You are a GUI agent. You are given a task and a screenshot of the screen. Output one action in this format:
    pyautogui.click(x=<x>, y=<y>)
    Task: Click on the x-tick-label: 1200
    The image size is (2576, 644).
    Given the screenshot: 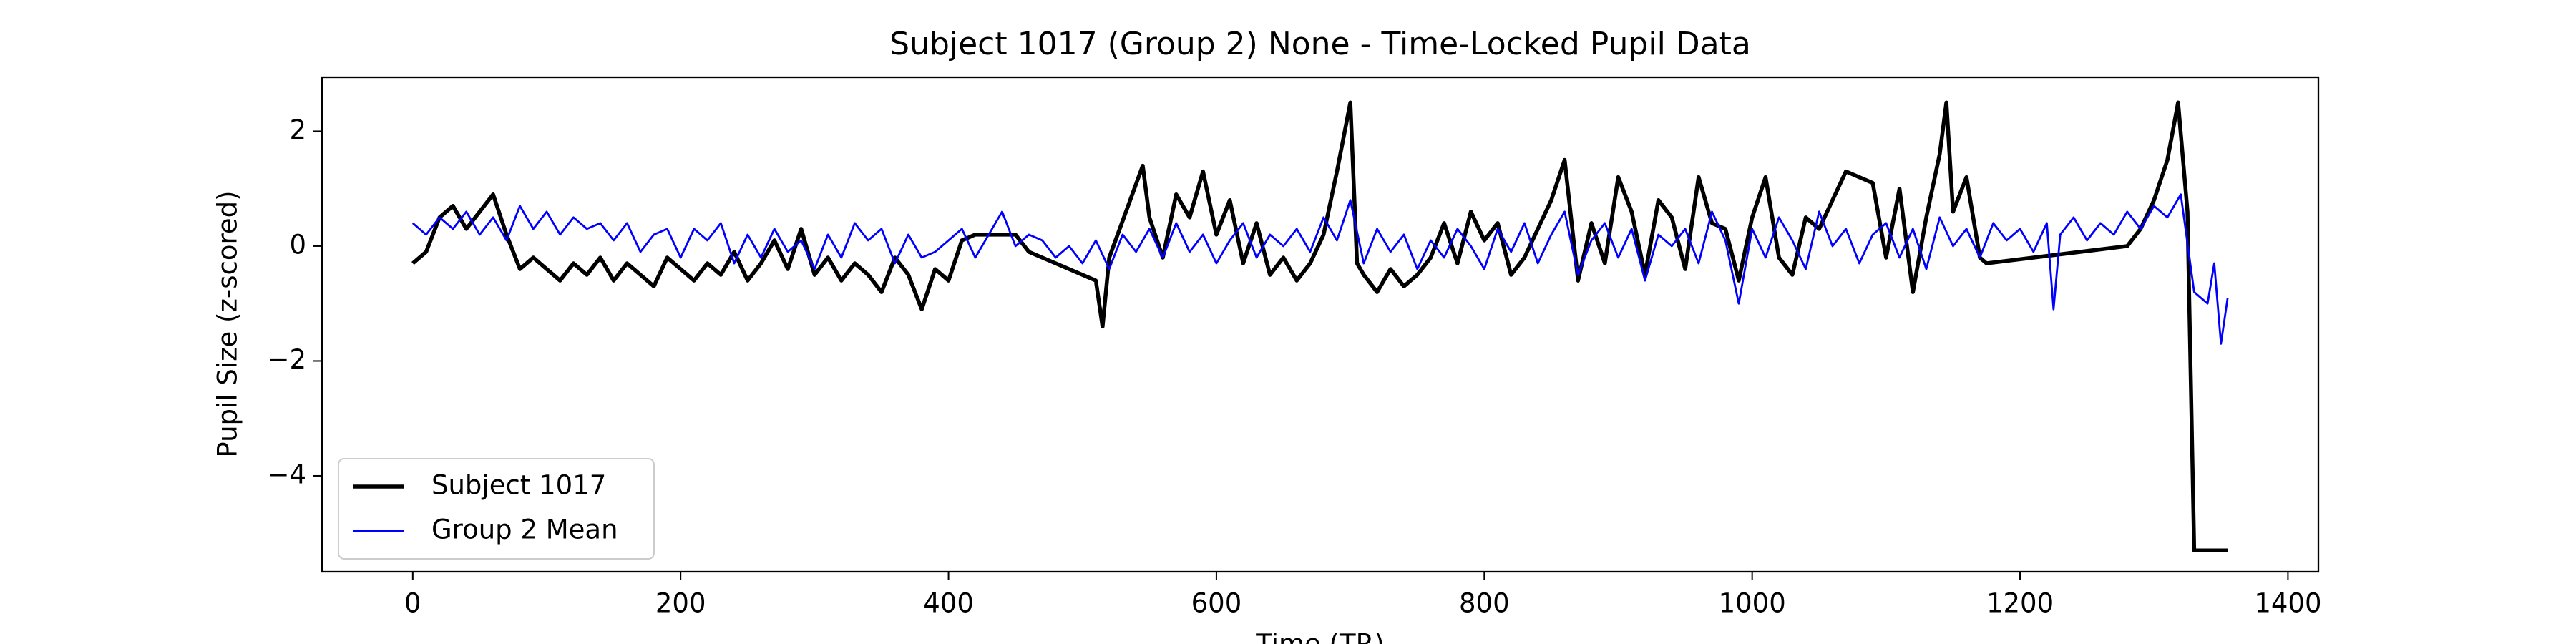 What is the action you would take?
    pyautogui.click(x=2020, y=603)
    